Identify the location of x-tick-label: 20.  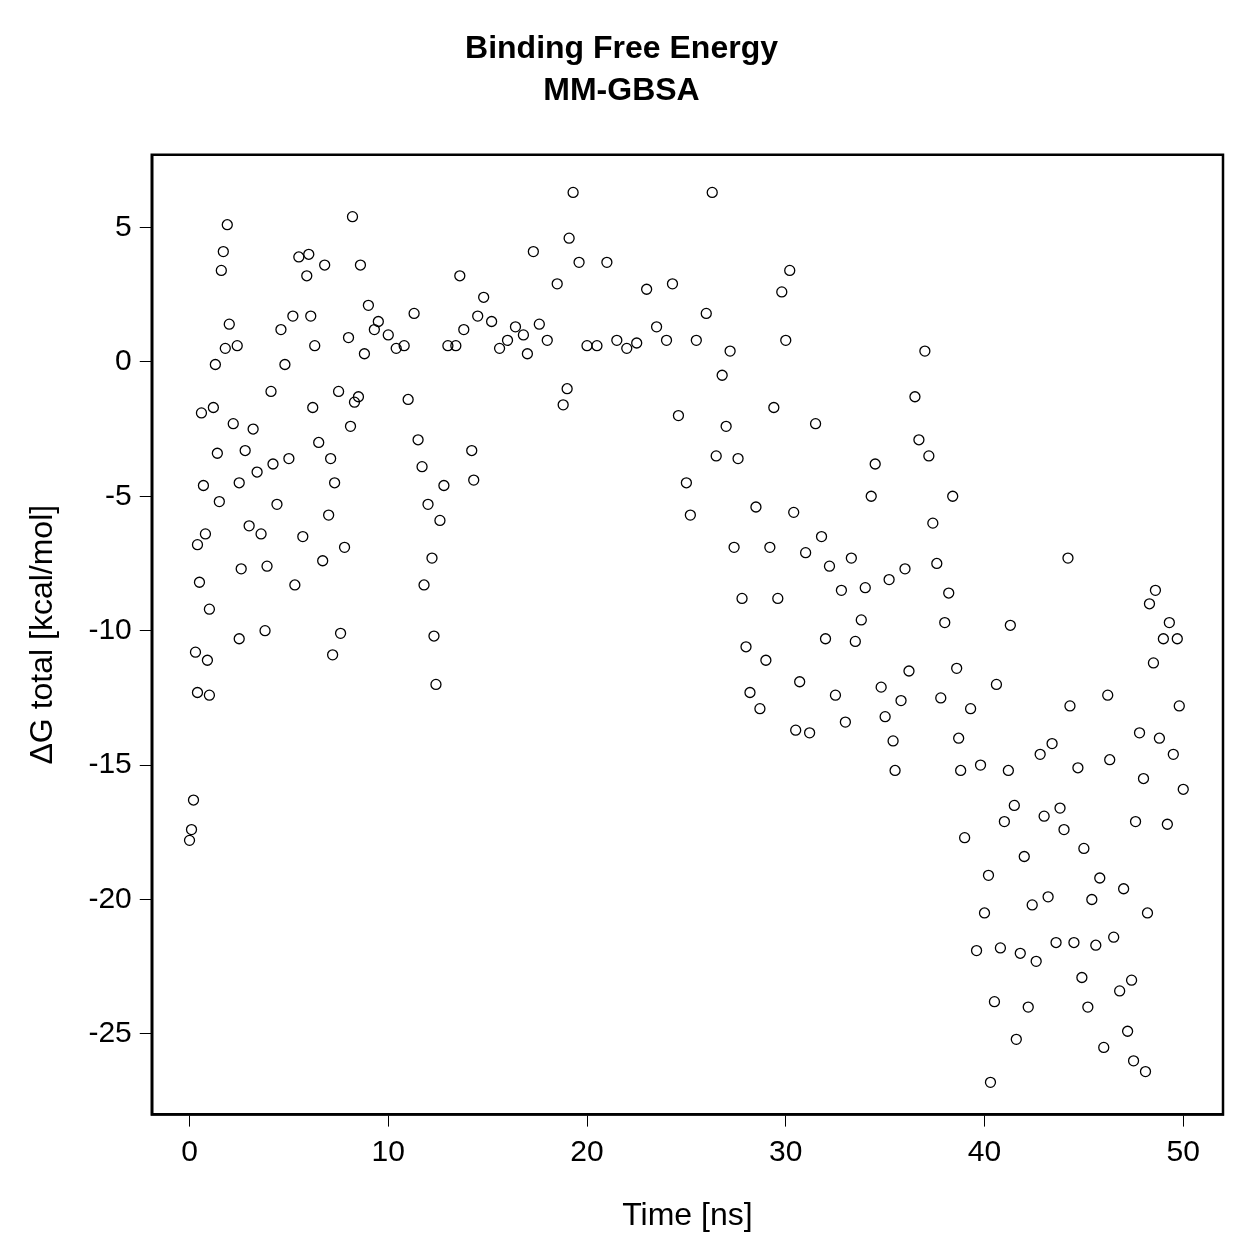
(587, 1150).